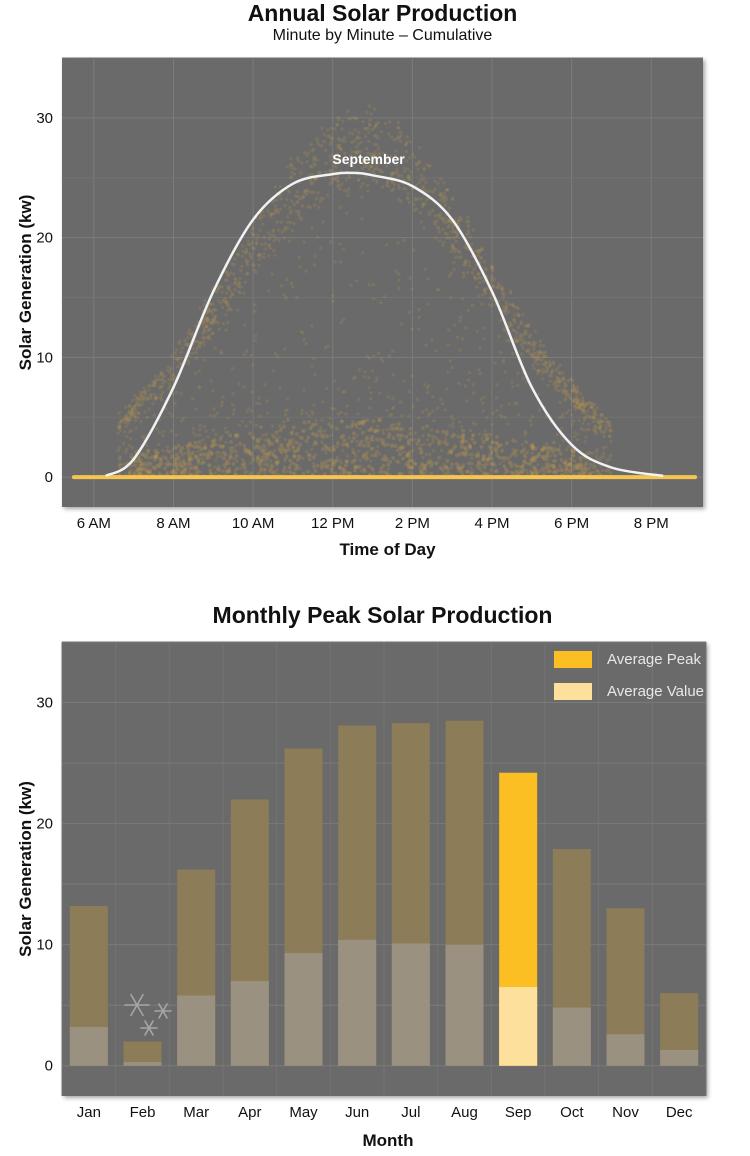 This screenshot has height=1156, width=750. What do you see at coordinates (518, 1112) in the screenshot?
I see `x-tick-label: Sep` at bounding box center [518, 1112].